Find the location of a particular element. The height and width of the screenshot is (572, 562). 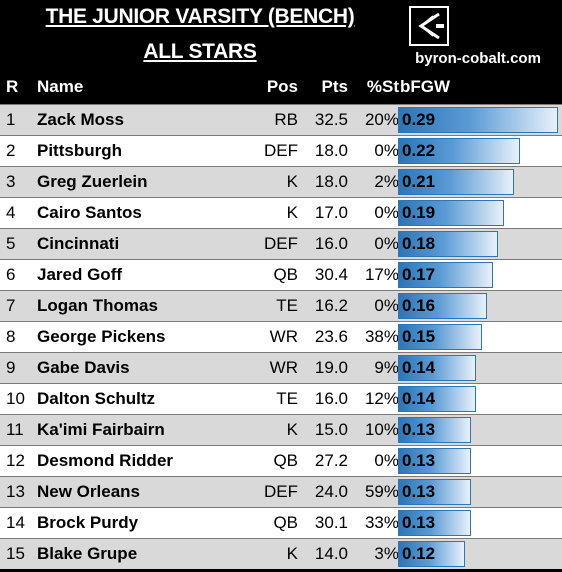

bfgw-value: 0.16 is located at coordinates (419, 305).